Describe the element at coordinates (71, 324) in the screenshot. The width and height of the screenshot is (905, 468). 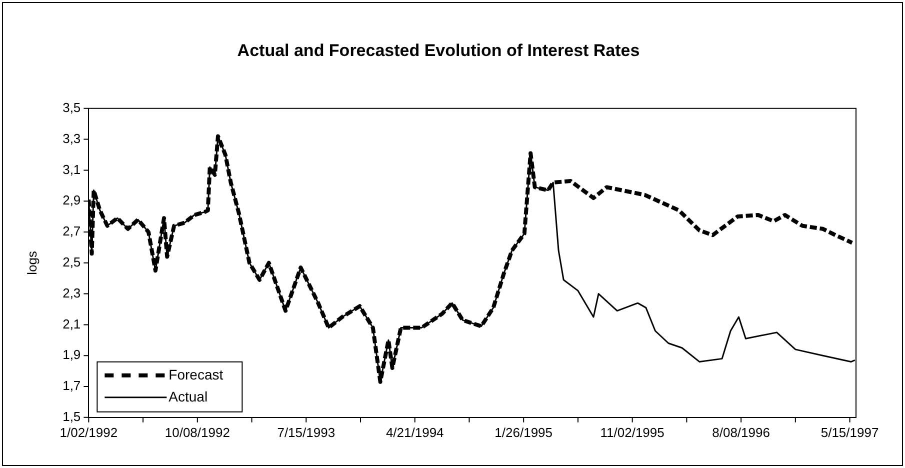
I see `y-tick-label: 2,1` at that location.